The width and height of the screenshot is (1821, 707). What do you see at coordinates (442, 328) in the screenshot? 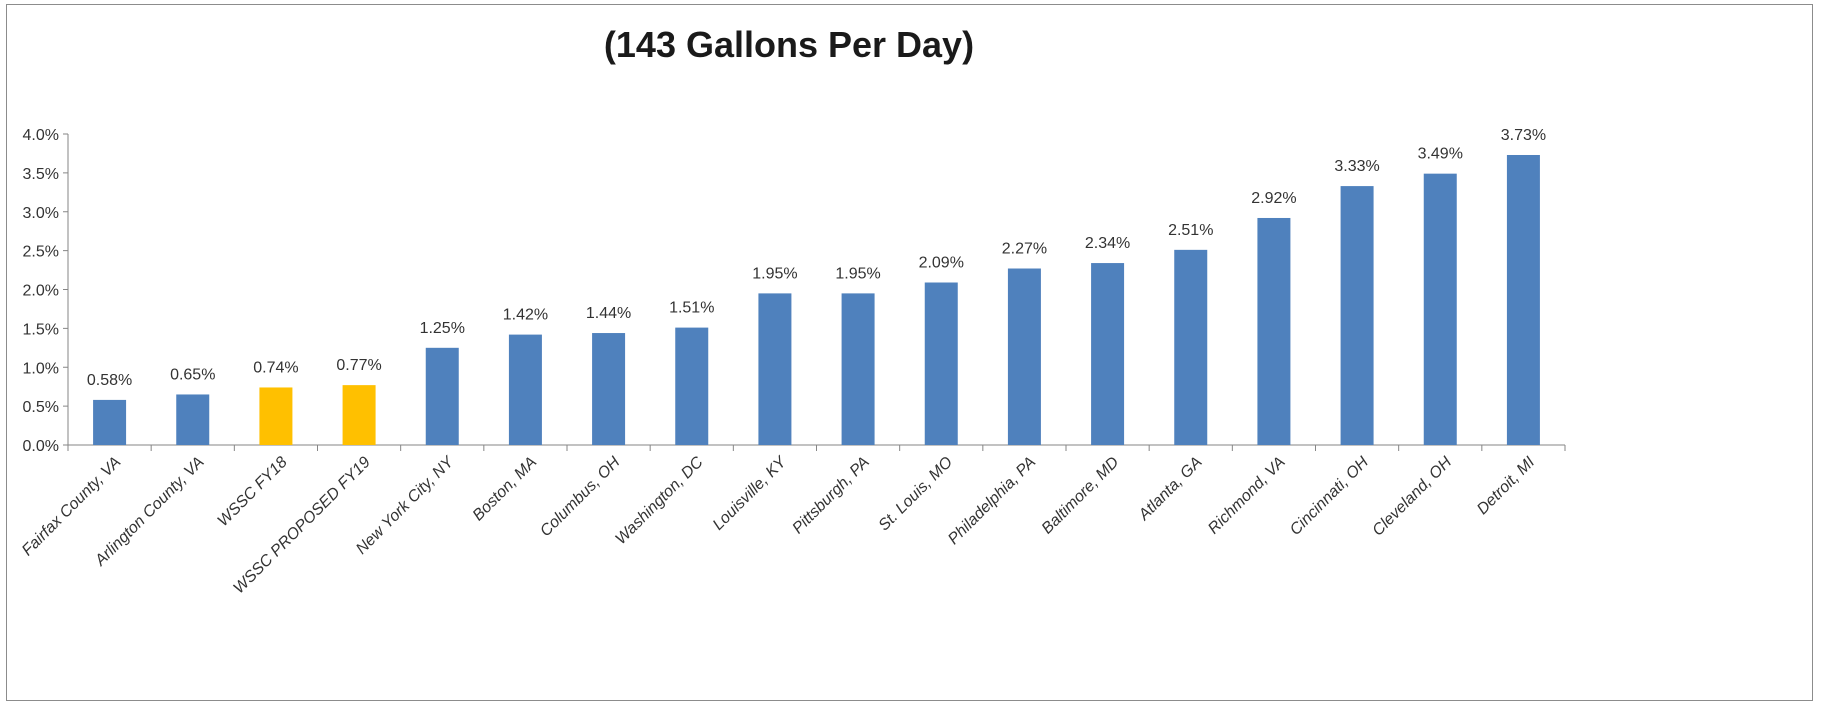
I see `data-label: 1.25%` at bounding box center [442, 328].